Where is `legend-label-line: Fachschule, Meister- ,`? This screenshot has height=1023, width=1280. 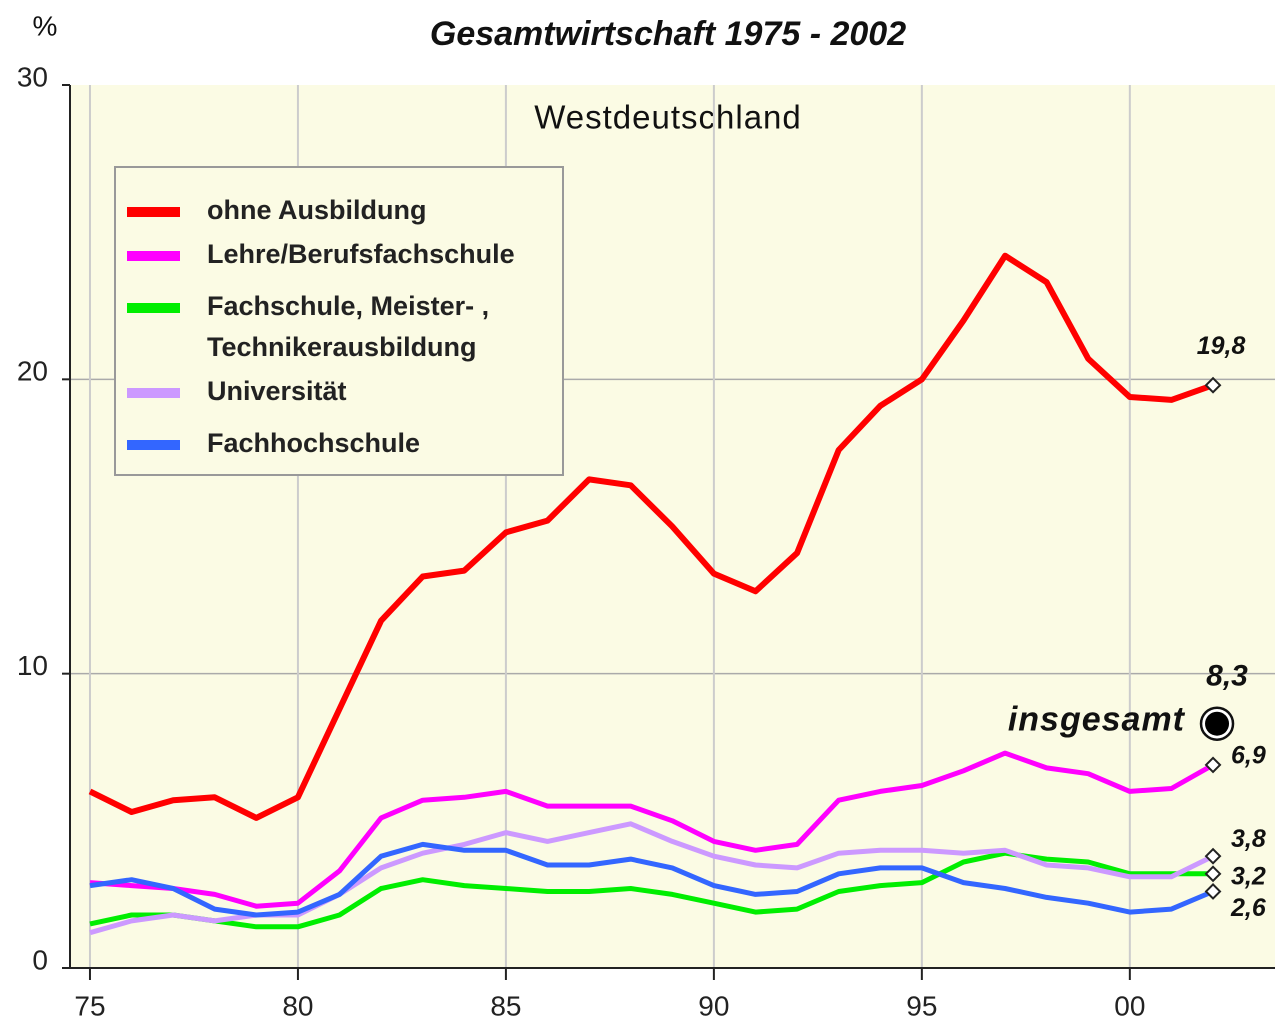
legend-label-line: Fachschule, Meister- , is located at coordinates (348, 306).